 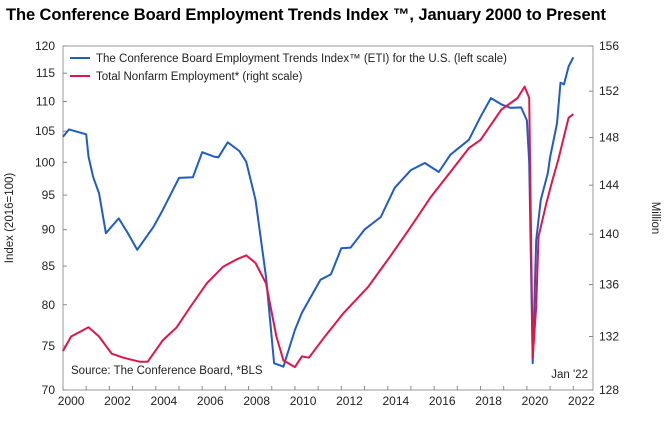 What do you see at coordinates (581, 401) in the screenshot?
I see `x-axis-tick-label: 2022` at bounding box center [581, 401].